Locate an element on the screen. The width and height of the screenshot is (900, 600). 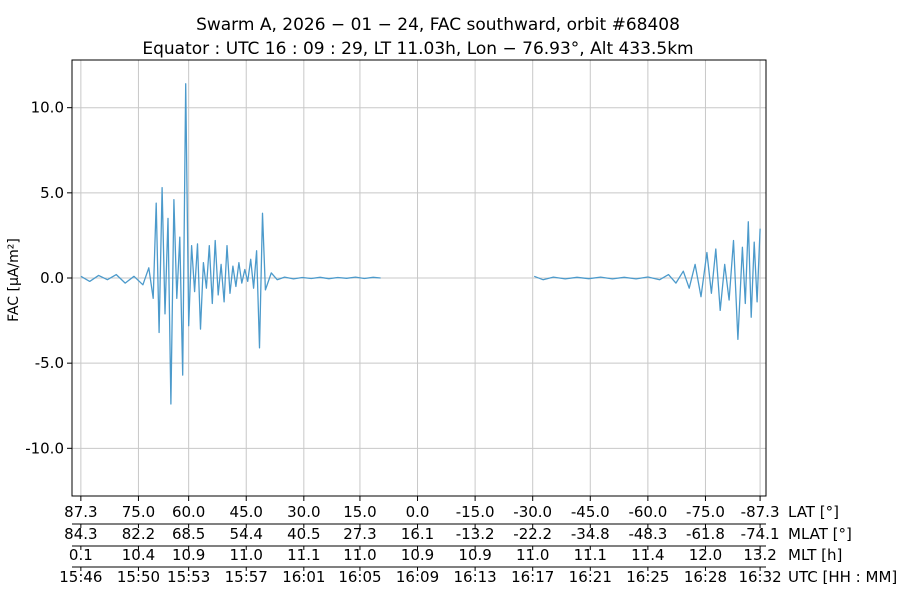
y-tick-label: 0.0 is located at coordinates (52, 278).